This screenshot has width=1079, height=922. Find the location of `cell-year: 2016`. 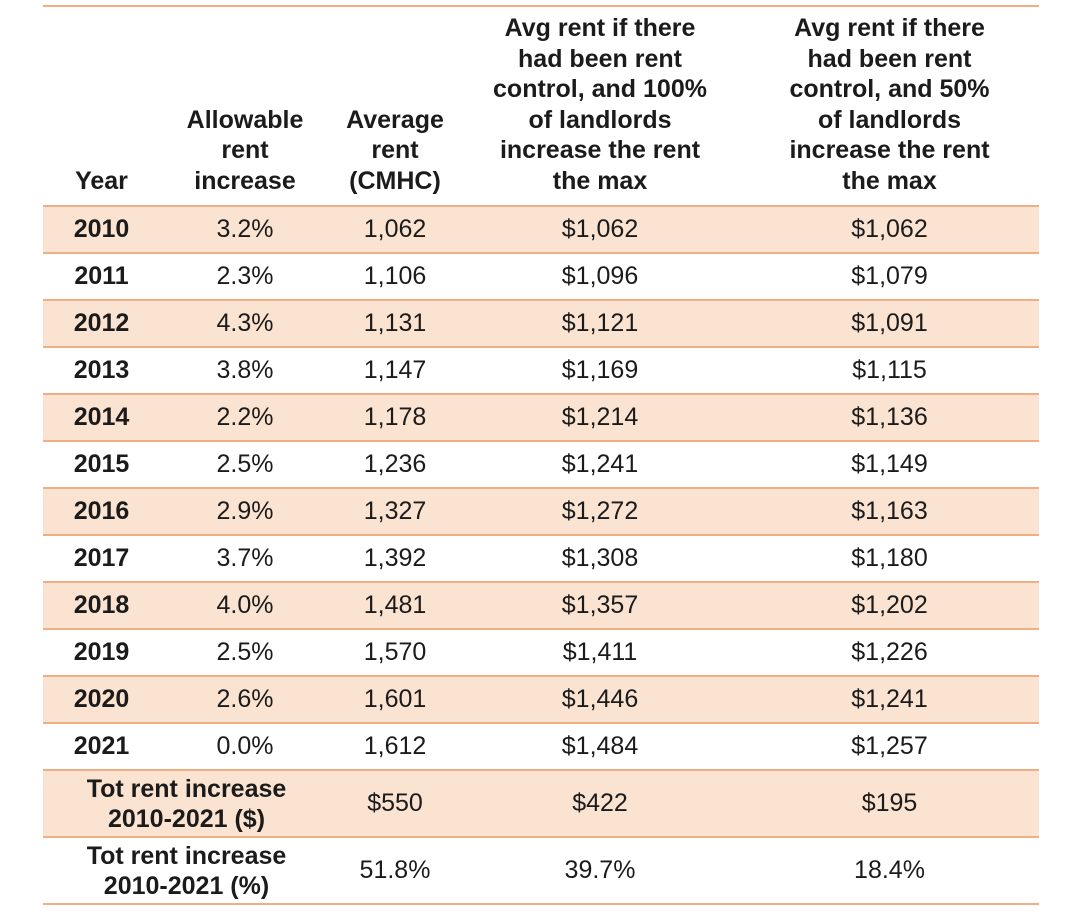

cell-year: 2016 is located at coordinates (101, 512).